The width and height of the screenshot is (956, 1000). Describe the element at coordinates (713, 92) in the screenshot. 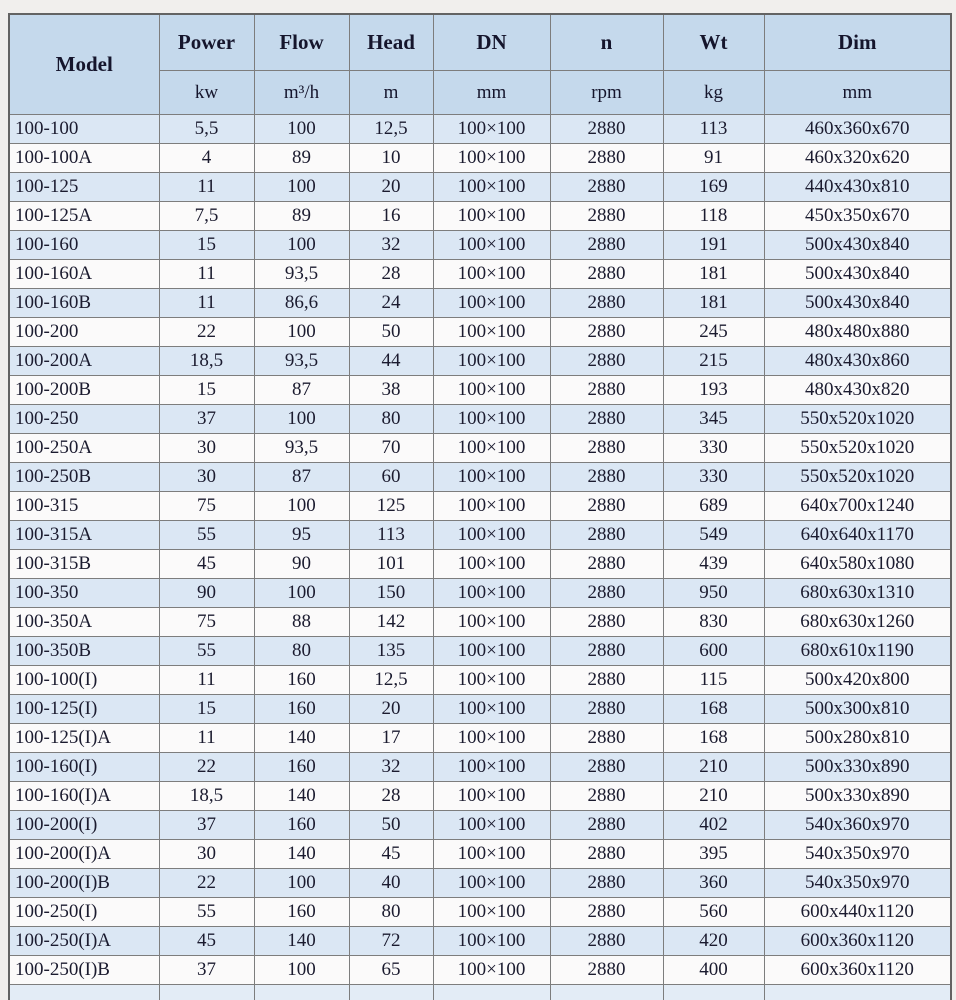

I see `unit-wt: kg` at that location.